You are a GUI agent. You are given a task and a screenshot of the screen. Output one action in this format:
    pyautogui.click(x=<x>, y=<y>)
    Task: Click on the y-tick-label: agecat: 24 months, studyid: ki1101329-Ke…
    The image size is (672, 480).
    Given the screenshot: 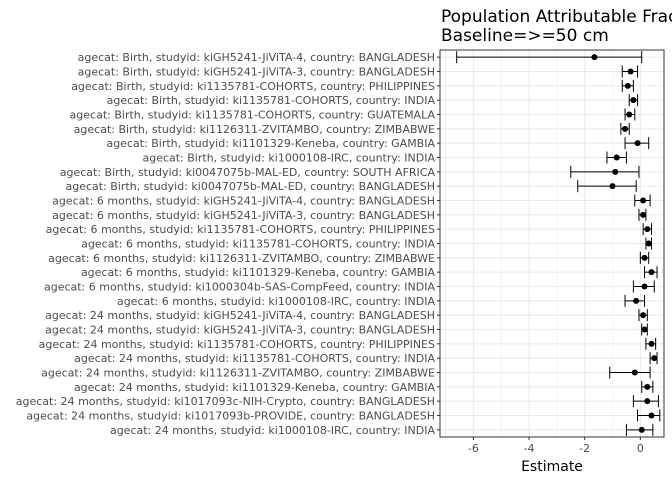 What is the action you would take?
    pyautogui.click(x=255, y=387)
    